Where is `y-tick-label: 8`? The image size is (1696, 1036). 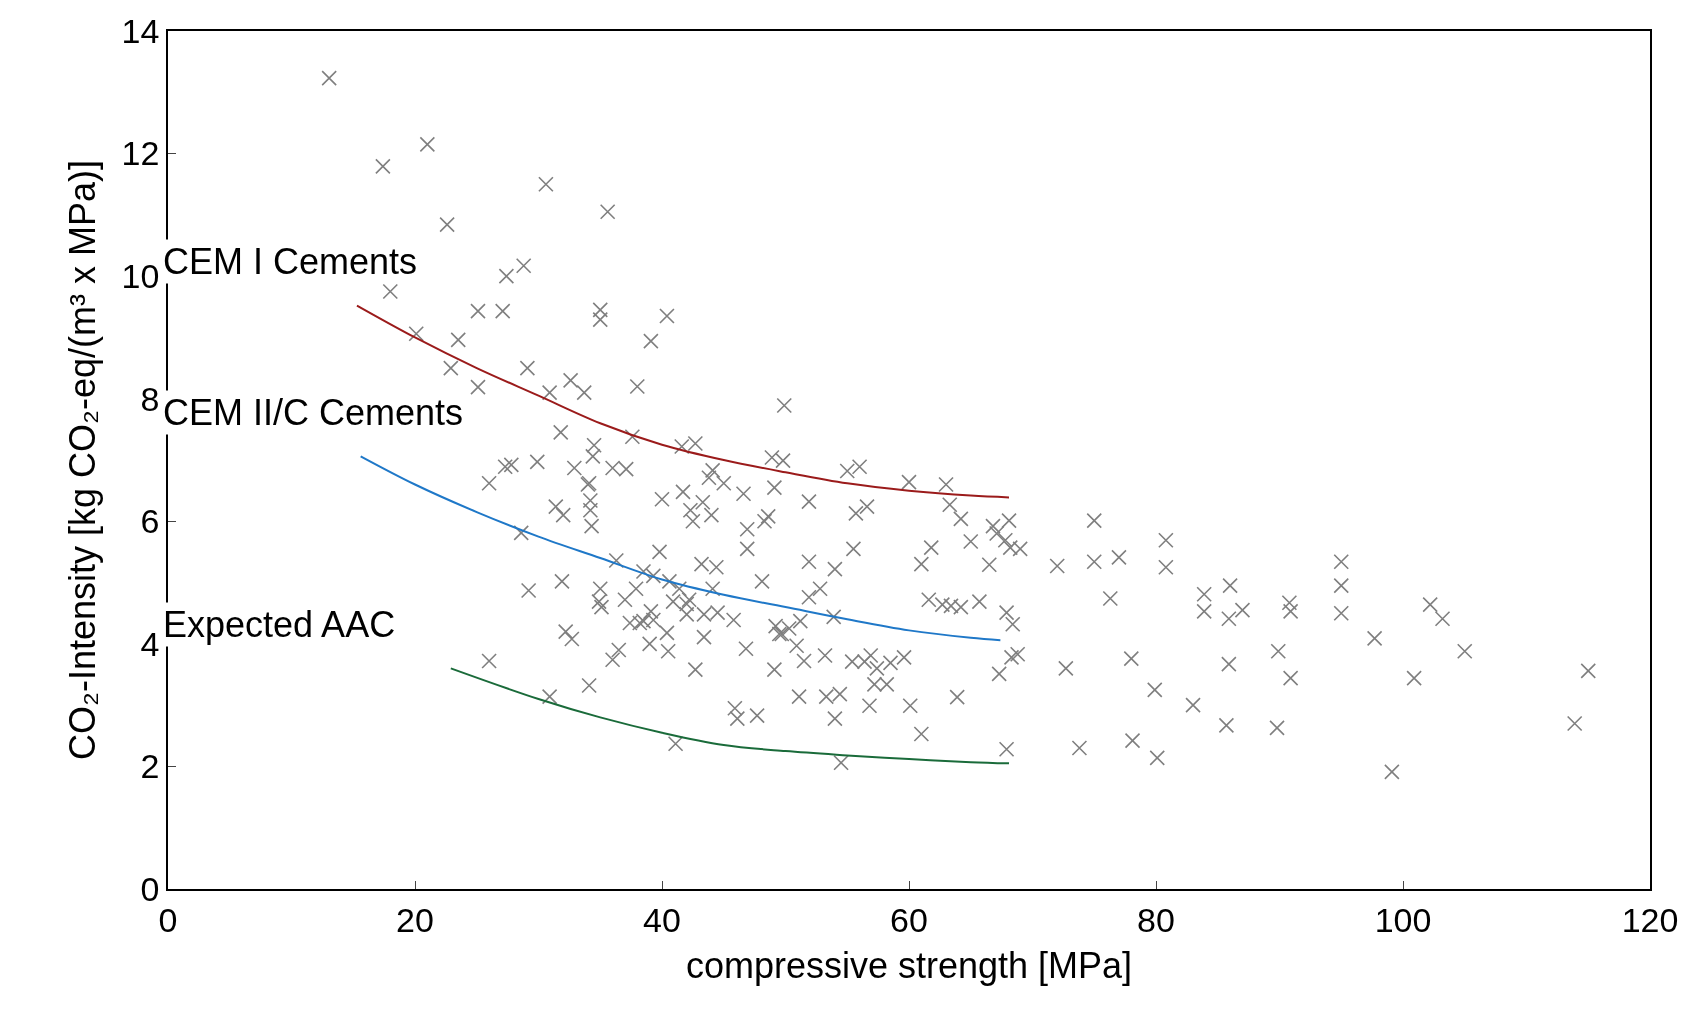 y-tick-label: 8 is located at coordinates (150, 398).